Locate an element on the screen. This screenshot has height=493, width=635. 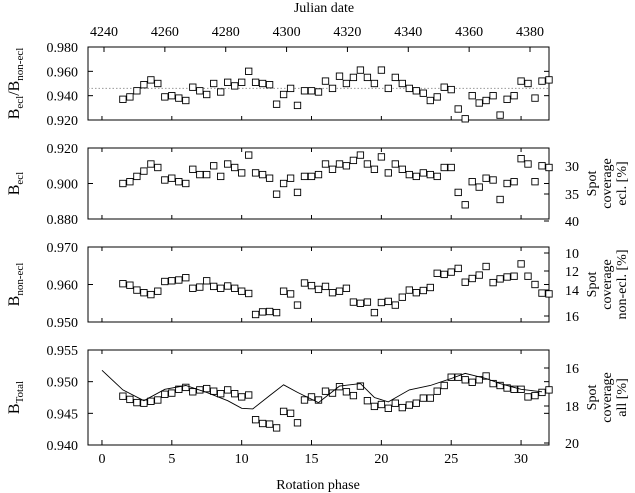
top-tick-label: 4360 is located at coordinates (469, 32).